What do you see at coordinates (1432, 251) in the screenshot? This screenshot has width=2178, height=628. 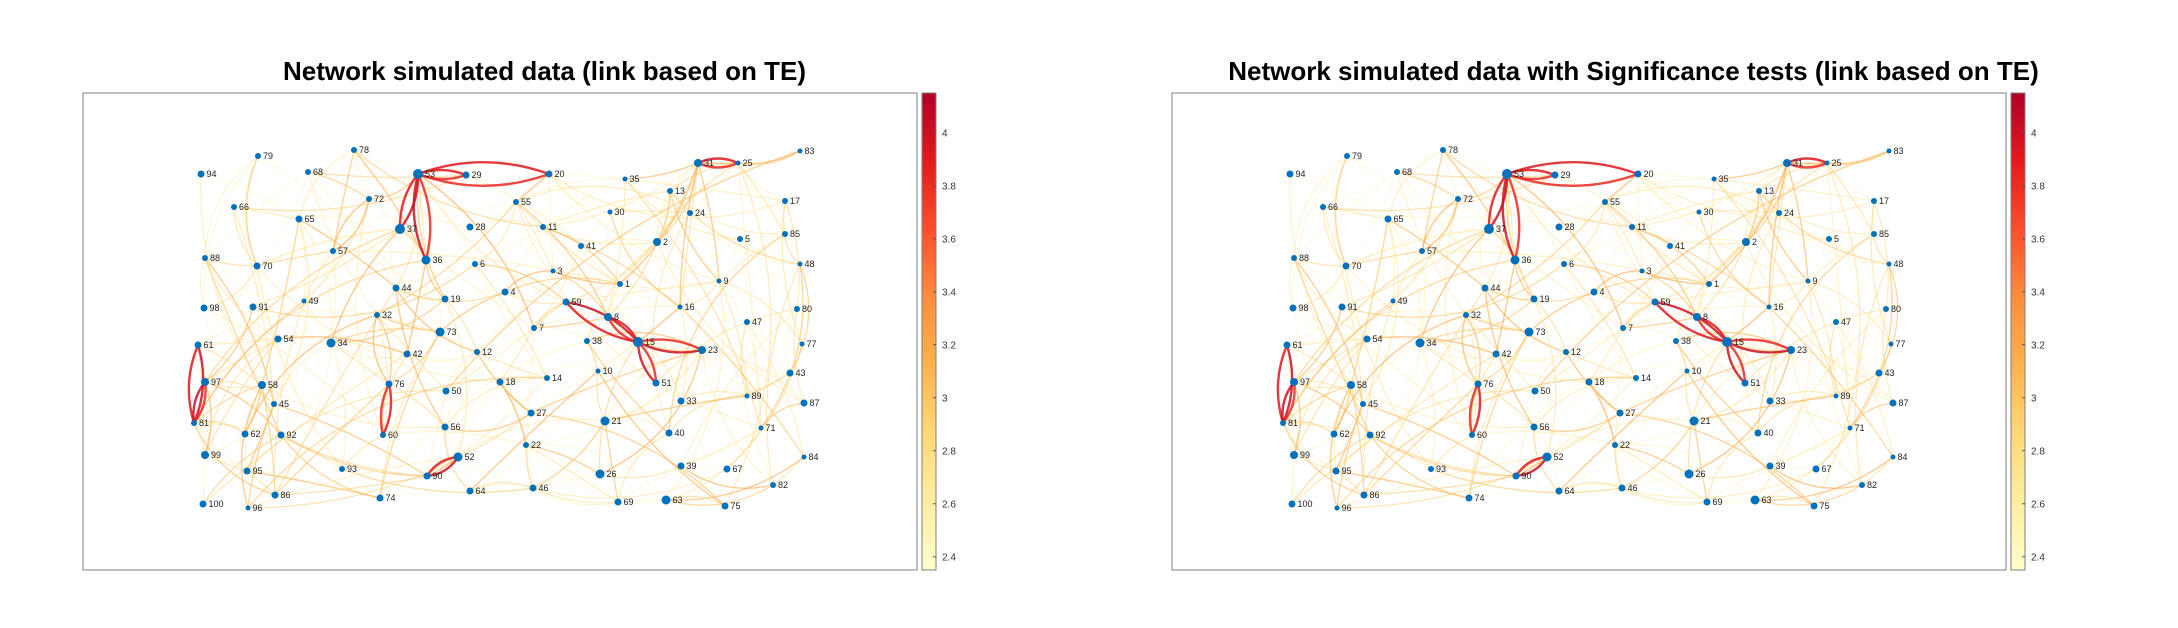 I see `node-label-57: 57` at bounding box center [1432, 251].